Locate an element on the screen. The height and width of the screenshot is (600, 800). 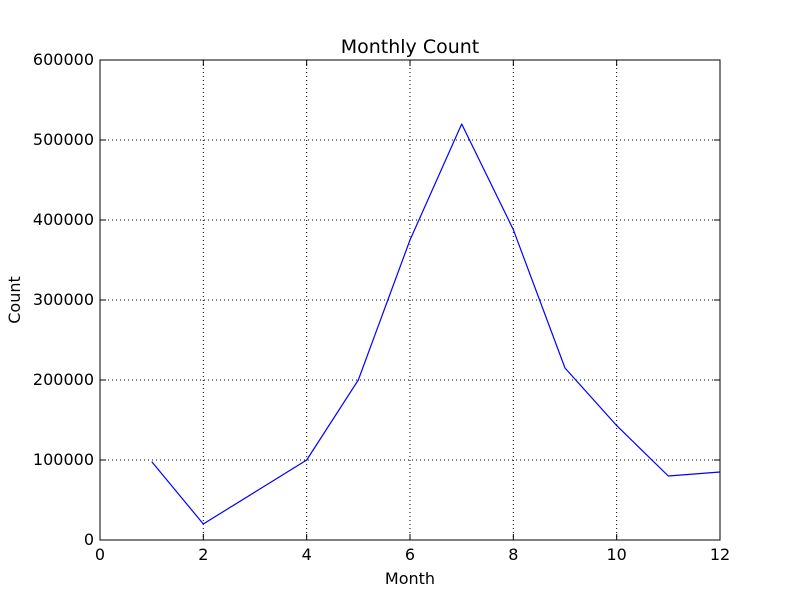
x-tick-label: 10 is located at coordinates (616, 554).